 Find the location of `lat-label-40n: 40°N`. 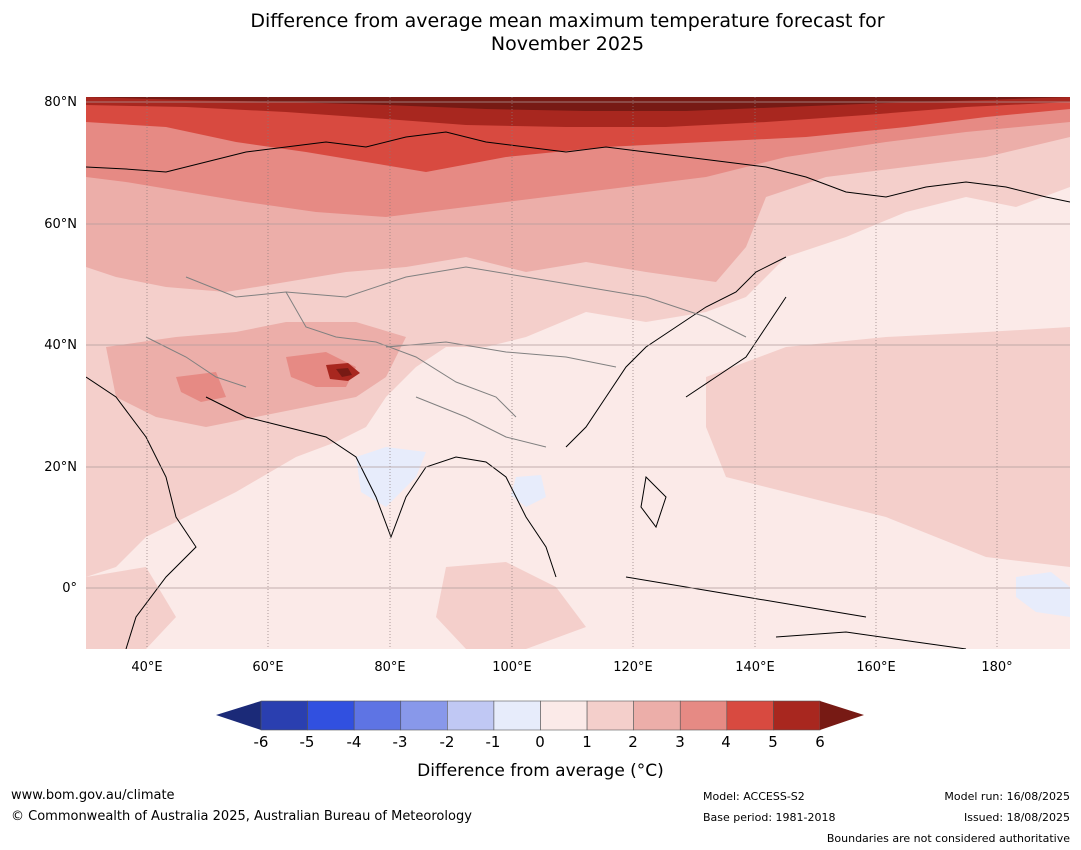

lat-label-40n: 40°N is located at coordinates (60, 345).